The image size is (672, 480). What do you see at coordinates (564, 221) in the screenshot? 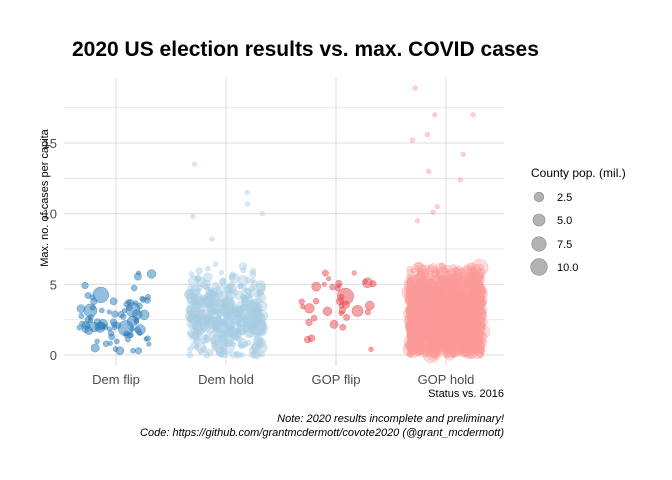
I see `legend-key-label: 5.0` at bounding box center [564, 221].